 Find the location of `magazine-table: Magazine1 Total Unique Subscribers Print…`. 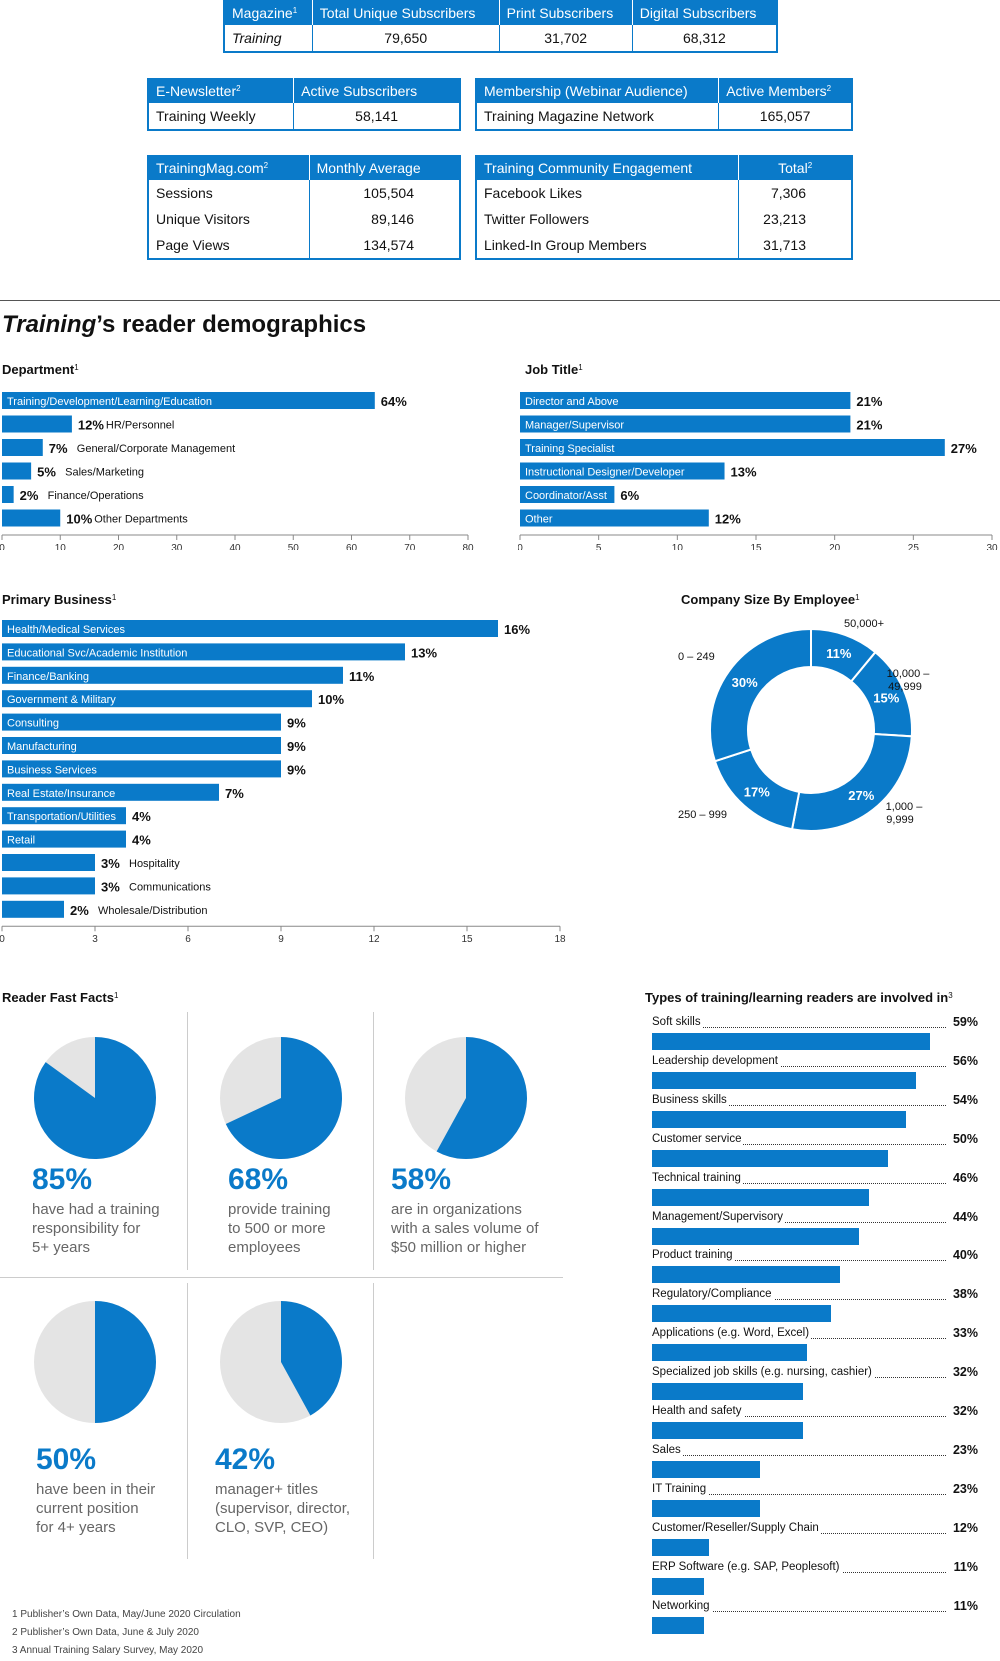

magazine-table: Magazine1 Total Unique Subscribers Print… is located at coordinates (500, 26).